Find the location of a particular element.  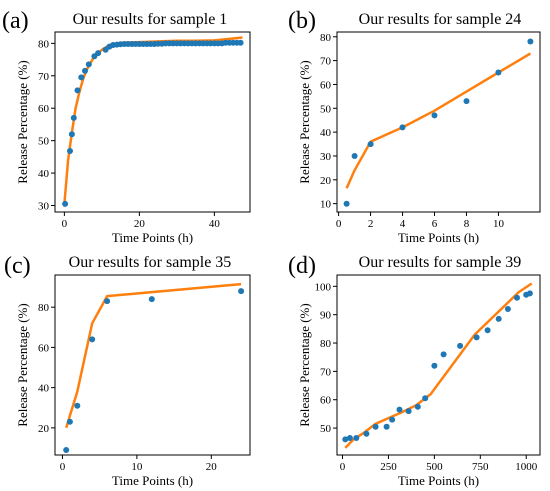

chart-title: Our results for sample 35 is located at coordinates (150, 262).